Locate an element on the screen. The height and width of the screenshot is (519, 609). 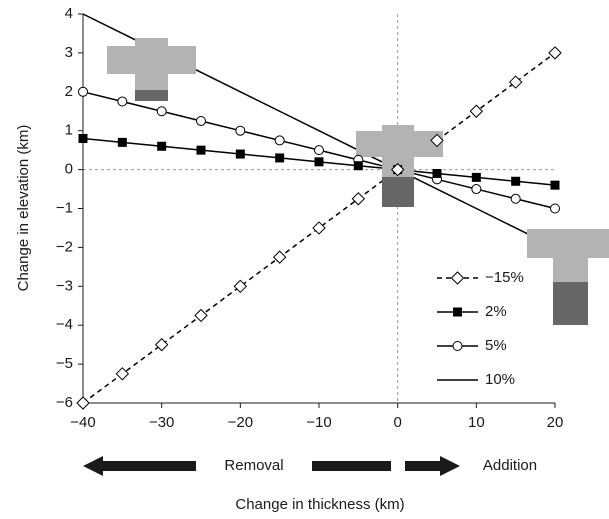
arrow-bar is located at coordinates (351, 466).